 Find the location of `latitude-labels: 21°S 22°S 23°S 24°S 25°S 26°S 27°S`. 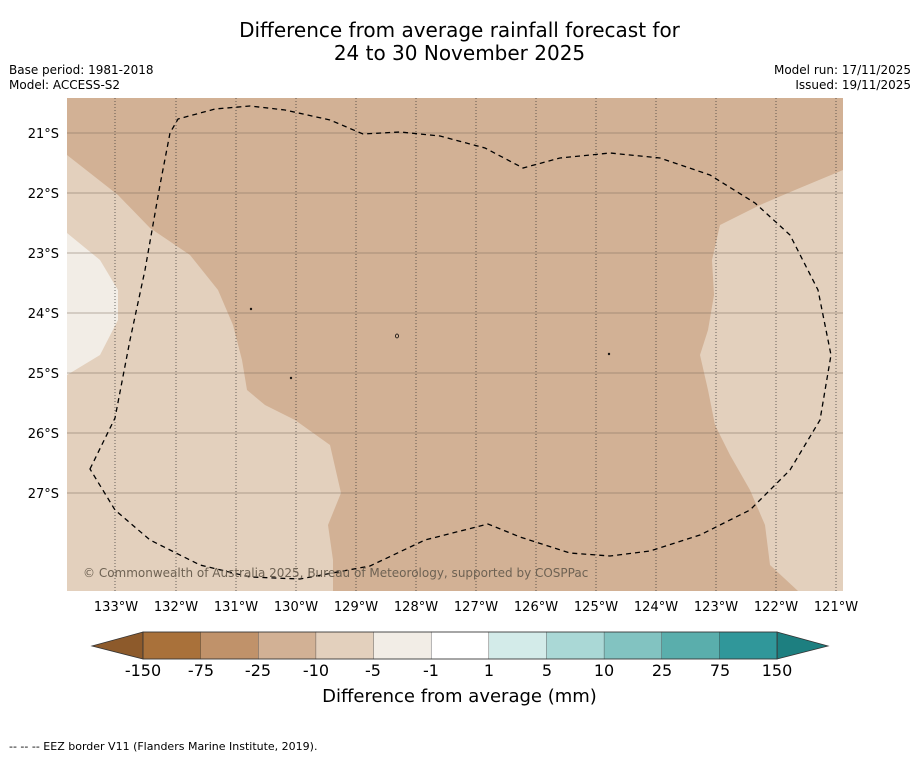

latitude-labels: 21°S 22°S 23°S 24°S 25°S 26°S 27°S is located at coordinates (43, 314).